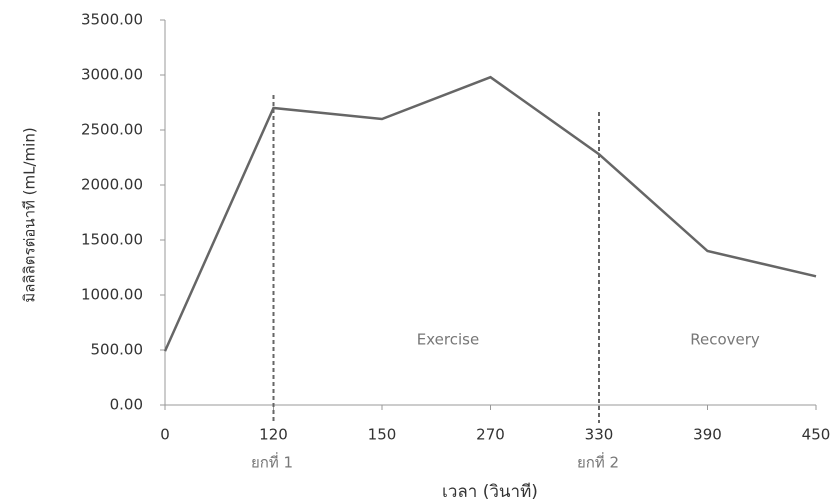  Describe the element at coordinates (707, 435) in the screenshot. I see `x-tick-label: 390` at that location.